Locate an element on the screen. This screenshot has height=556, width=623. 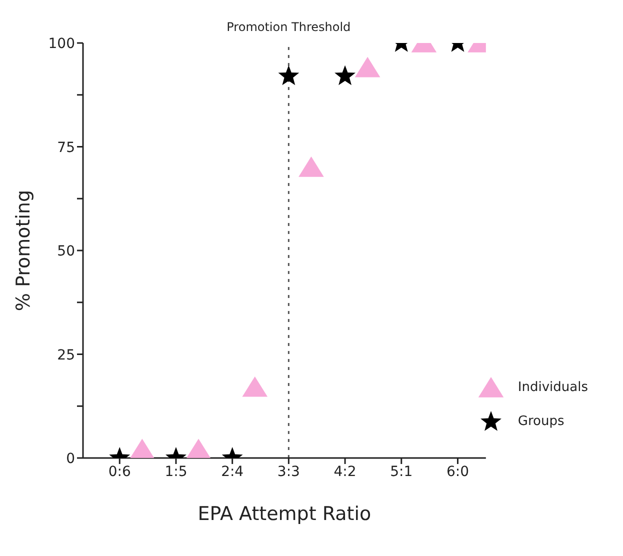
x-axis-title: EPA Attempt Ratio is located at coordinates (285, 514).